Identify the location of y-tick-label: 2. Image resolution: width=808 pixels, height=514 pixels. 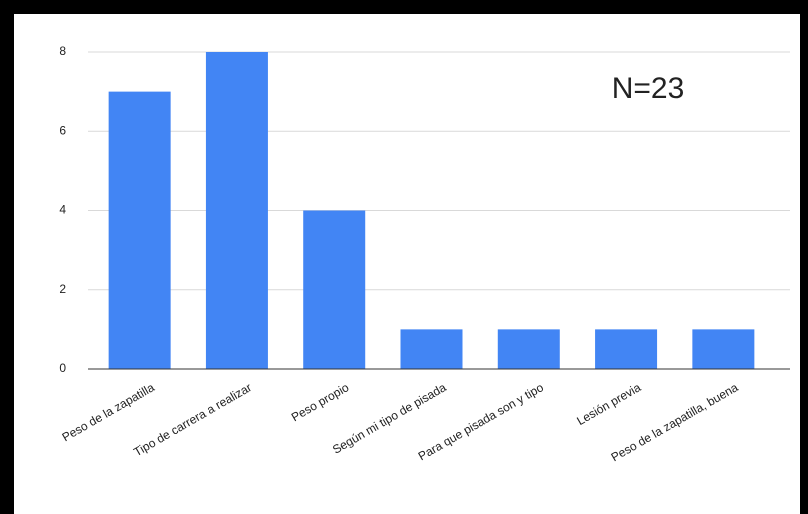
(62, 289).